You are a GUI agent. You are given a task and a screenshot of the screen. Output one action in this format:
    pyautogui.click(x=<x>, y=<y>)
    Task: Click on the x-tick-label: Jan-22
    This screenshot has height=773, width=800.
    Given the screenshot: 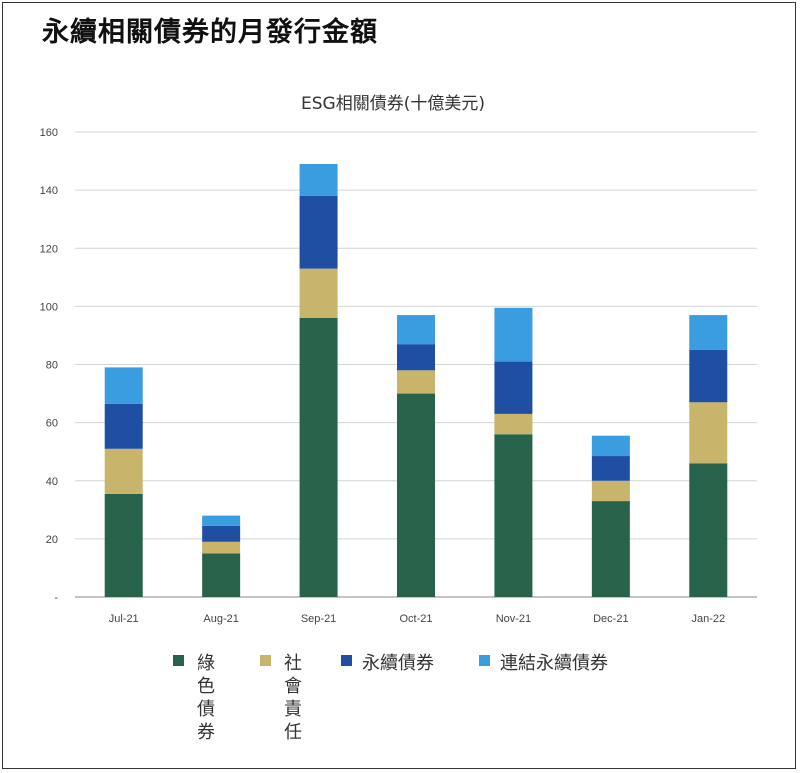 What is the action you would take?
    pyautogui.click(x=708, y=619)
    